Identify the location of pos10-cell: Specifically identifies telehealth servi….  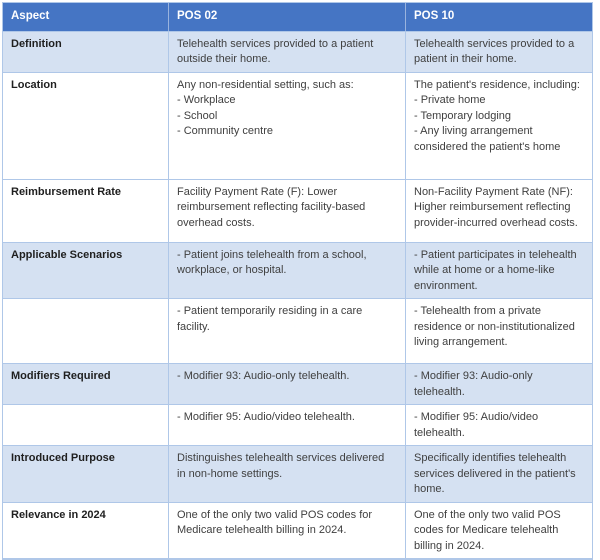
(495, 473).